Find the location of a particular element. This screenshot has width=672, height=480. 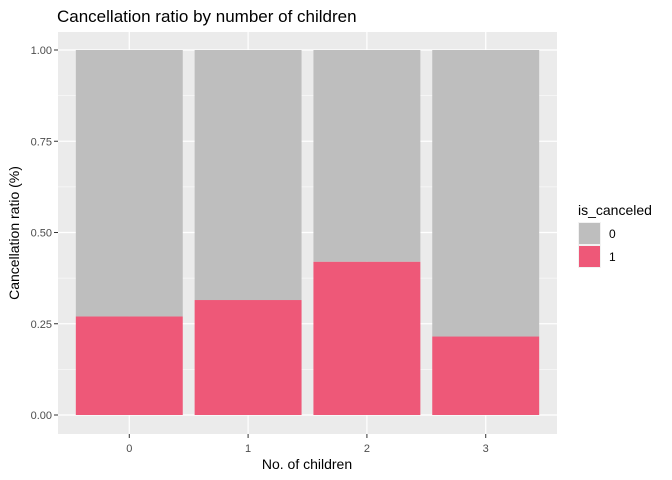

x-tick-label: 0 is located at coordinates (129, 449).